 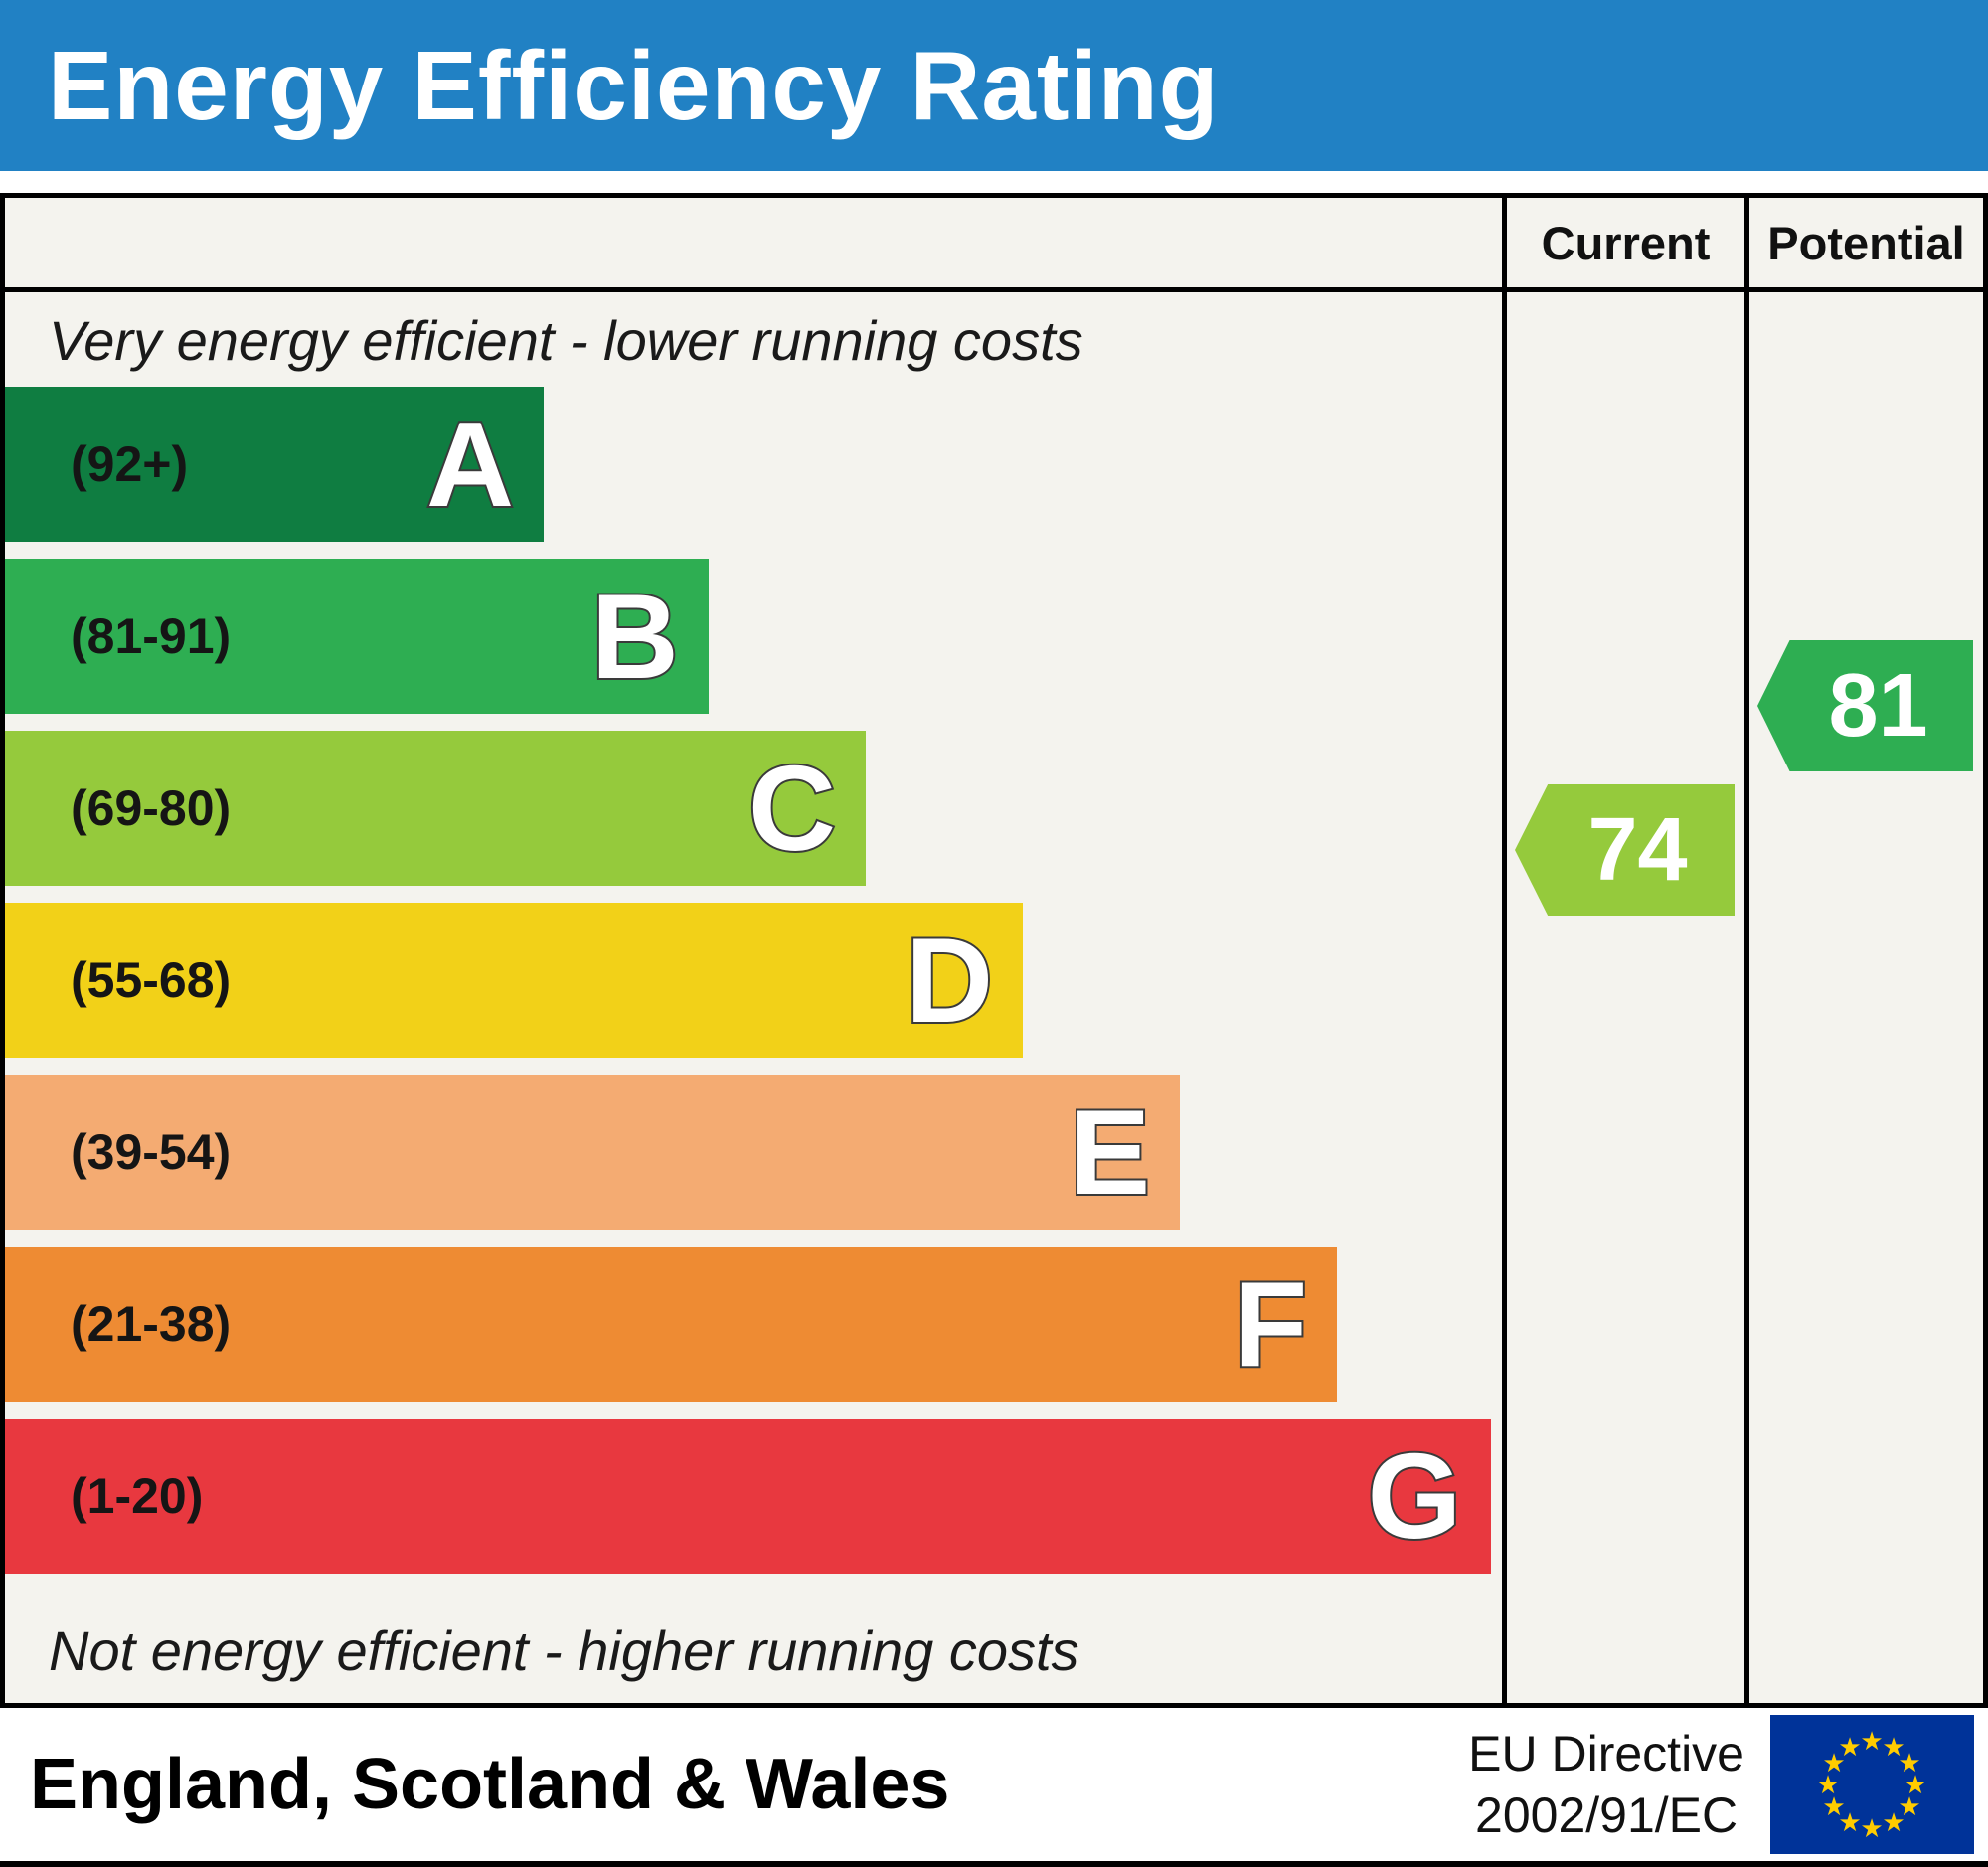 I want to click on band-range: (92+), so click(x=130, y=464).